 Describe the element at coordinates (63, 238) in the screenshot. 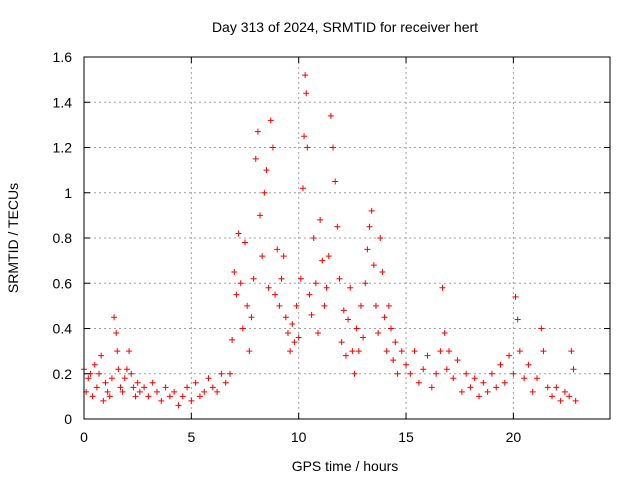

I see `y-tick-label: 0.8` at that location.